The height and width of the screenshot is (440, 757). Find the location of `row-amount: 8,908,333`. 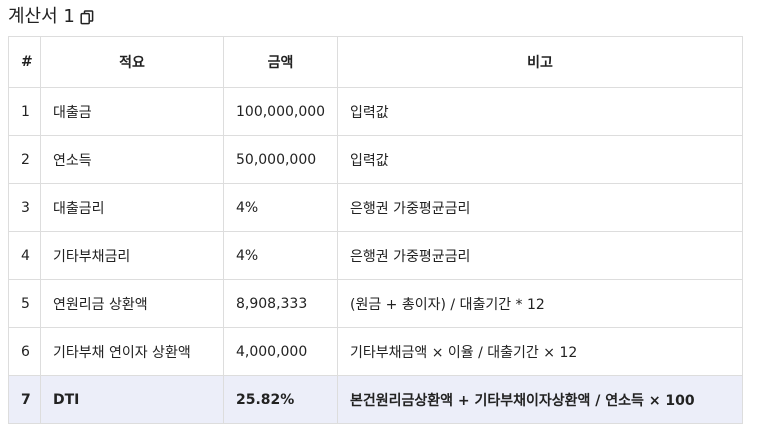

row-amount: 8,908,333 is located at coordinates (280, 303).